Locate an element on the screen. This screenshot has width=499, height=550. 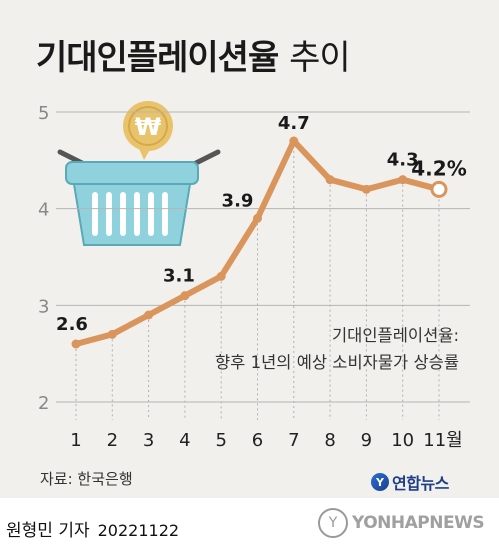
y-tick-label: 3 is located at coordinates (43, 306).